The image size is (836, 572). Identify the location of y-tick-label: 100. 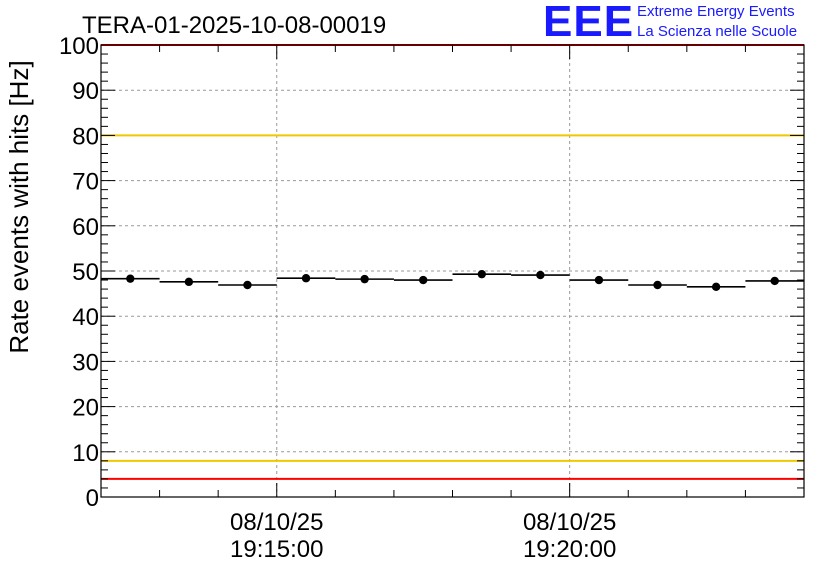
(79, 46).